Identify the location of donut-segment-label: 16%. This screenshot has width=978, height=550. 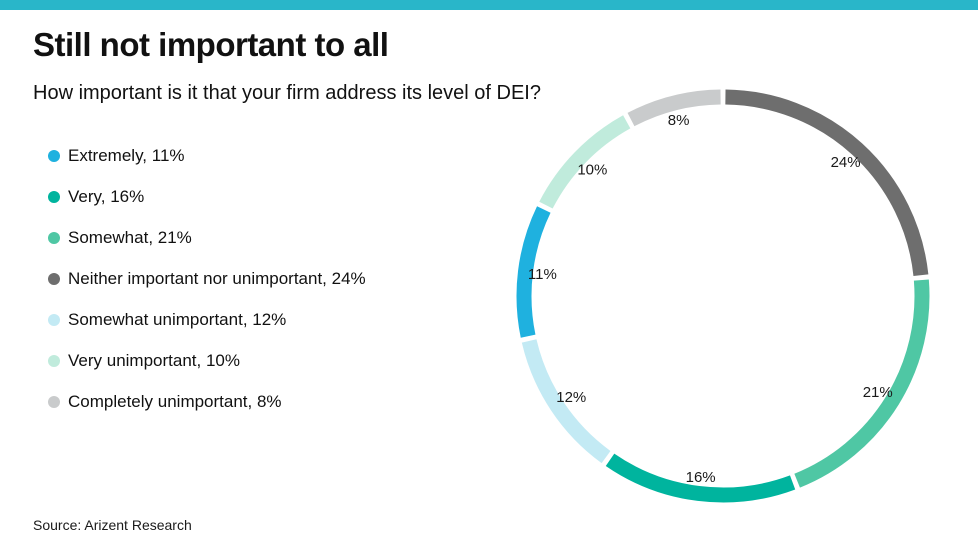
(701, 477).